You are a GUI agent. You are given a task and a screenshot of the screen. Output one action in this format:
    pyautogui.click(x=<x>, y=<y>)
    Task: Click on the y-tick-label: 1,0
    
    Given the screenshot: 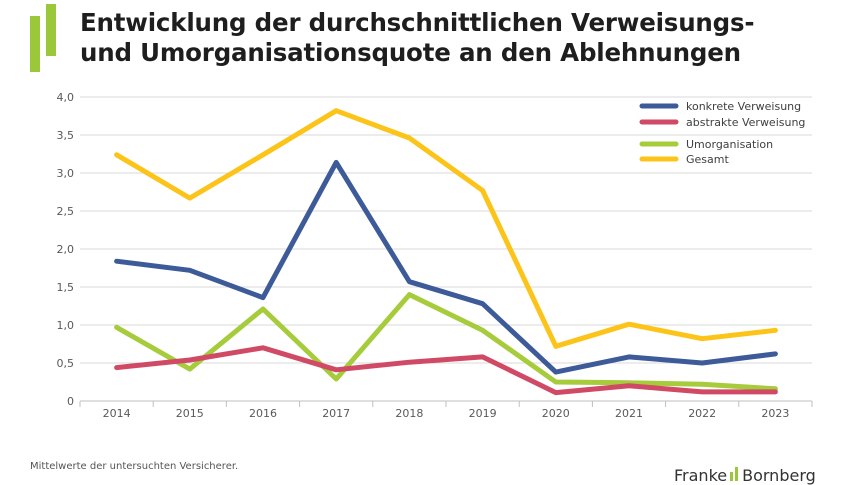 What is the action you would take?
    pyautogui.click(x=66, y=325)
    